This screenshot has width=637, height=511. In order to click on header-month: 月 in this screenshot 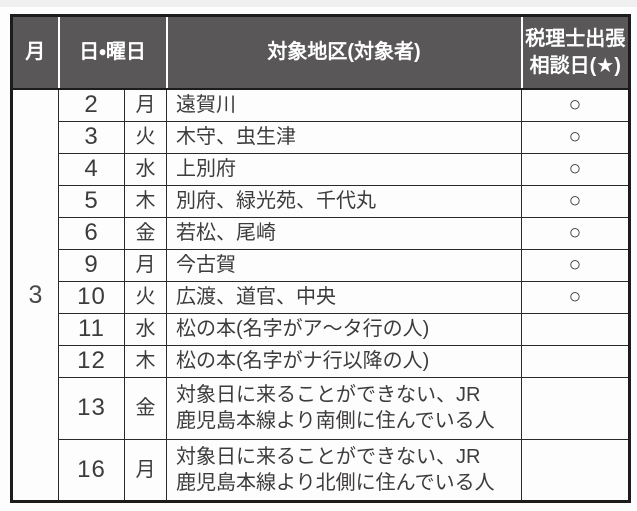, I will do `click(35, 52)`.